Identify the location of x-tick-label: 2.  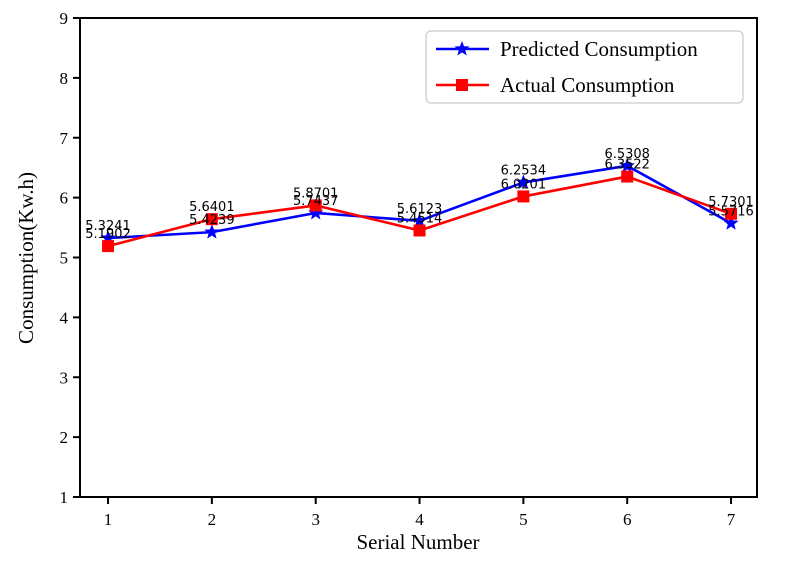
(212, 519).